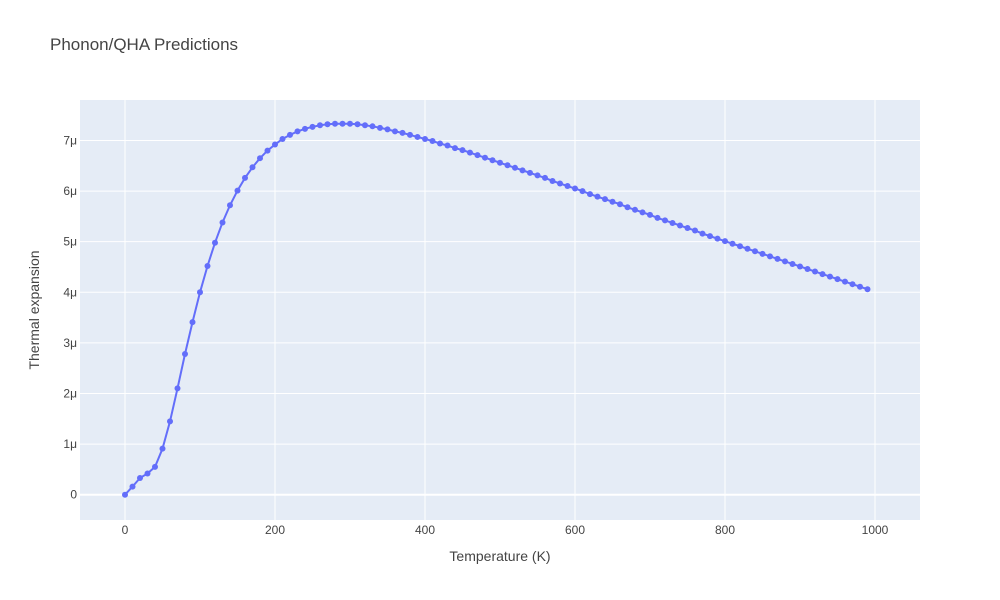  What do you see at coordinates (725, 530) in the screenshot?
I see `x-tick-label: 800` at bounding box center [725, 530].